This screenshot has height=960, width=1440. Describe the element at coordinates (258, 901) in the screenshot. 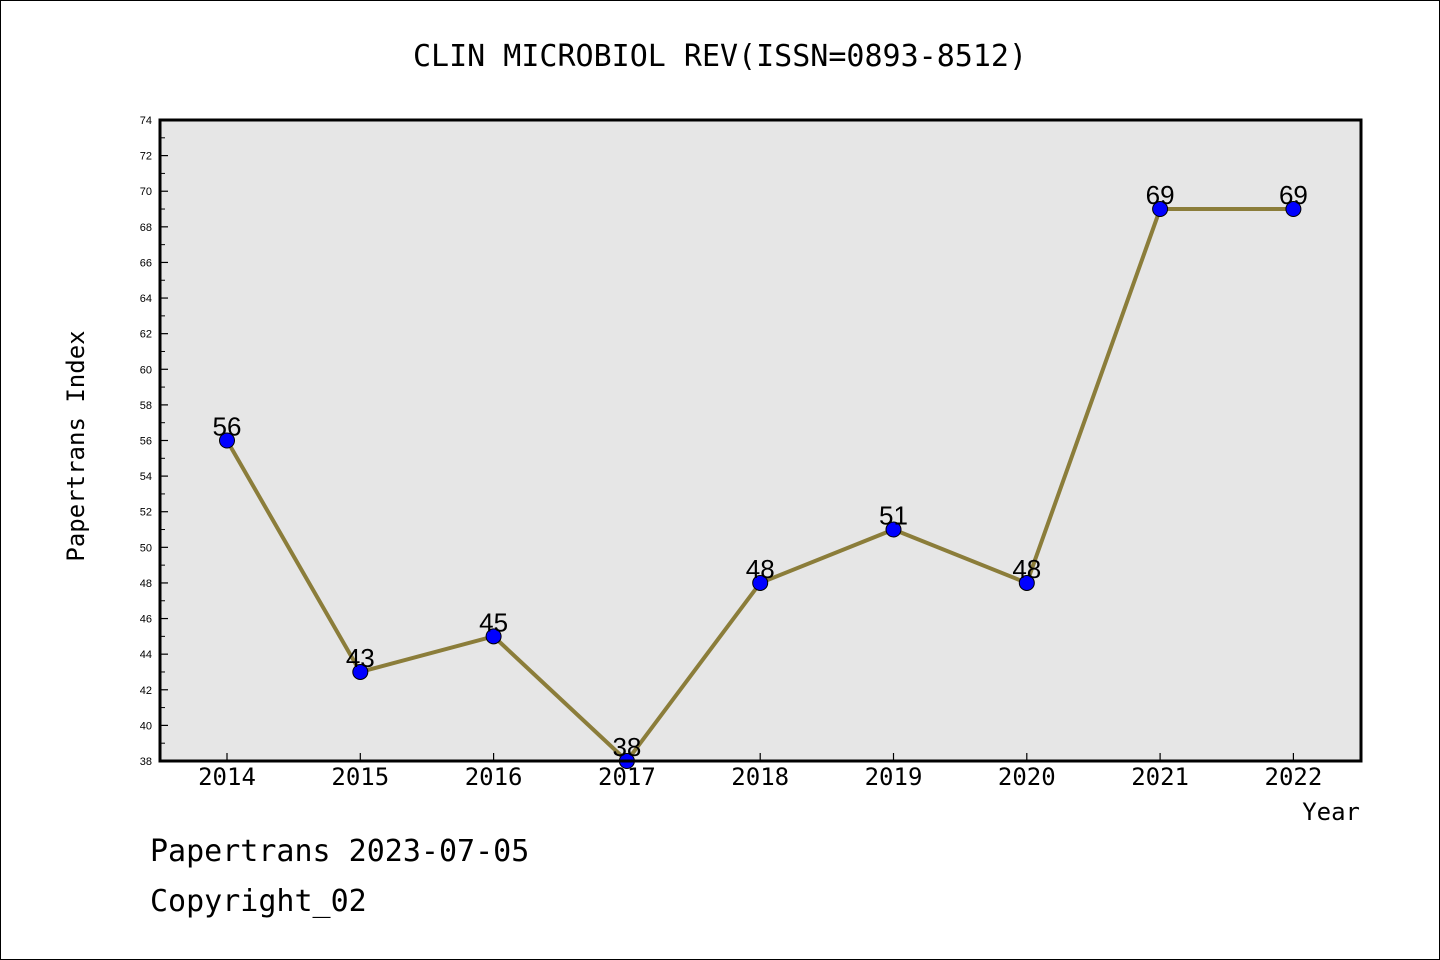

I see `footer-copyright: Copyright_02` at that location.